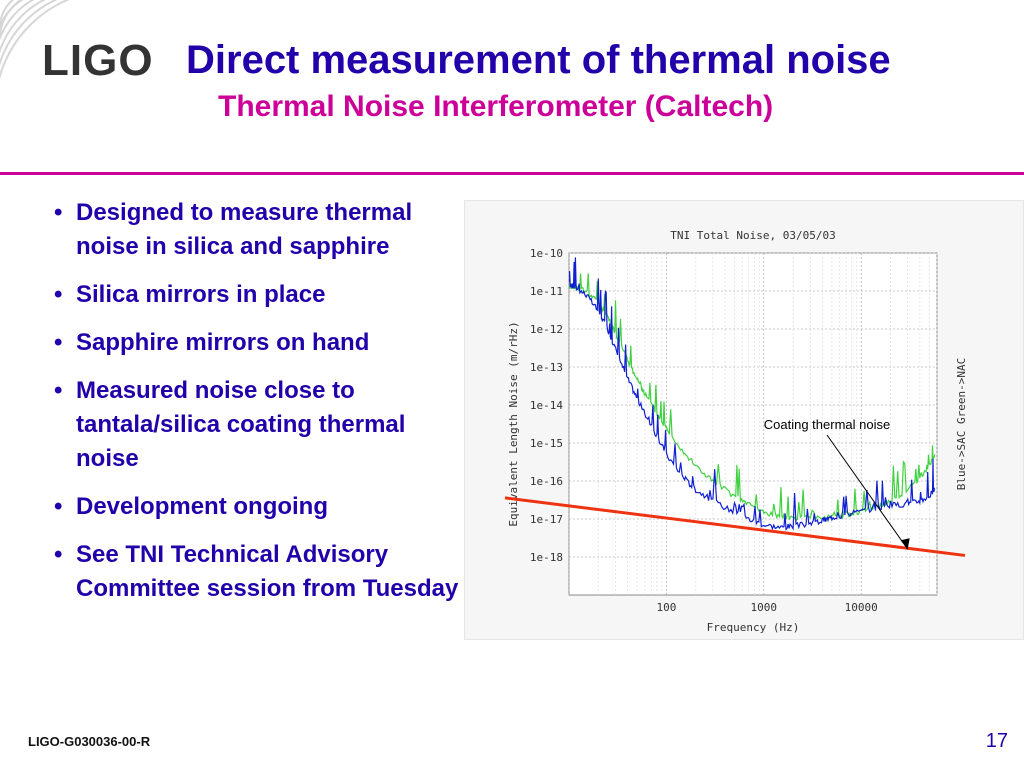 The width and height of the screenshot is (1024, 768). What do you see at coordinates (98, 60) in the screenshot?
I see `ligo-logo: LIGO` at bounding box center [98, 60].